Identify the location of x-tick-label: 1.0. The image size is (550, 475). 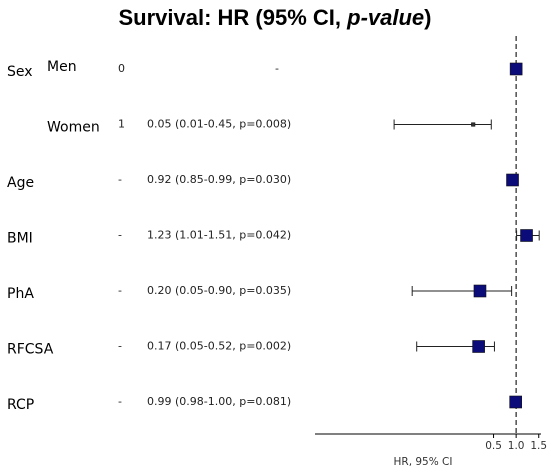
(516, 446).